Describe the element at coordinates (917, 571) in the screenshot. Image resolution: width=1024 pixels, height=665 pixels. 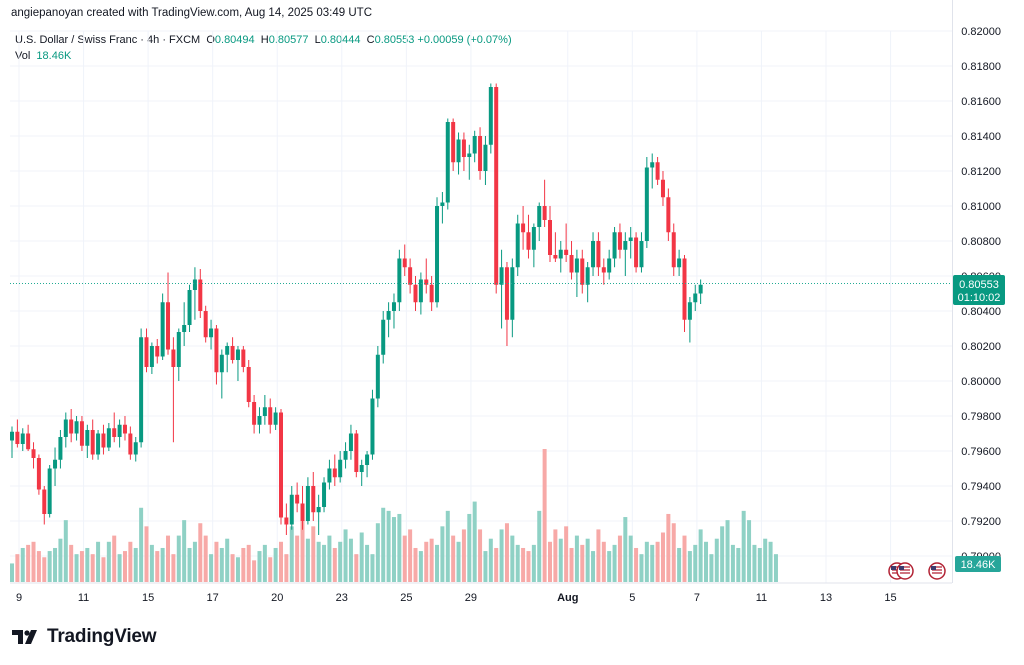
I see `economic-events` at that location.